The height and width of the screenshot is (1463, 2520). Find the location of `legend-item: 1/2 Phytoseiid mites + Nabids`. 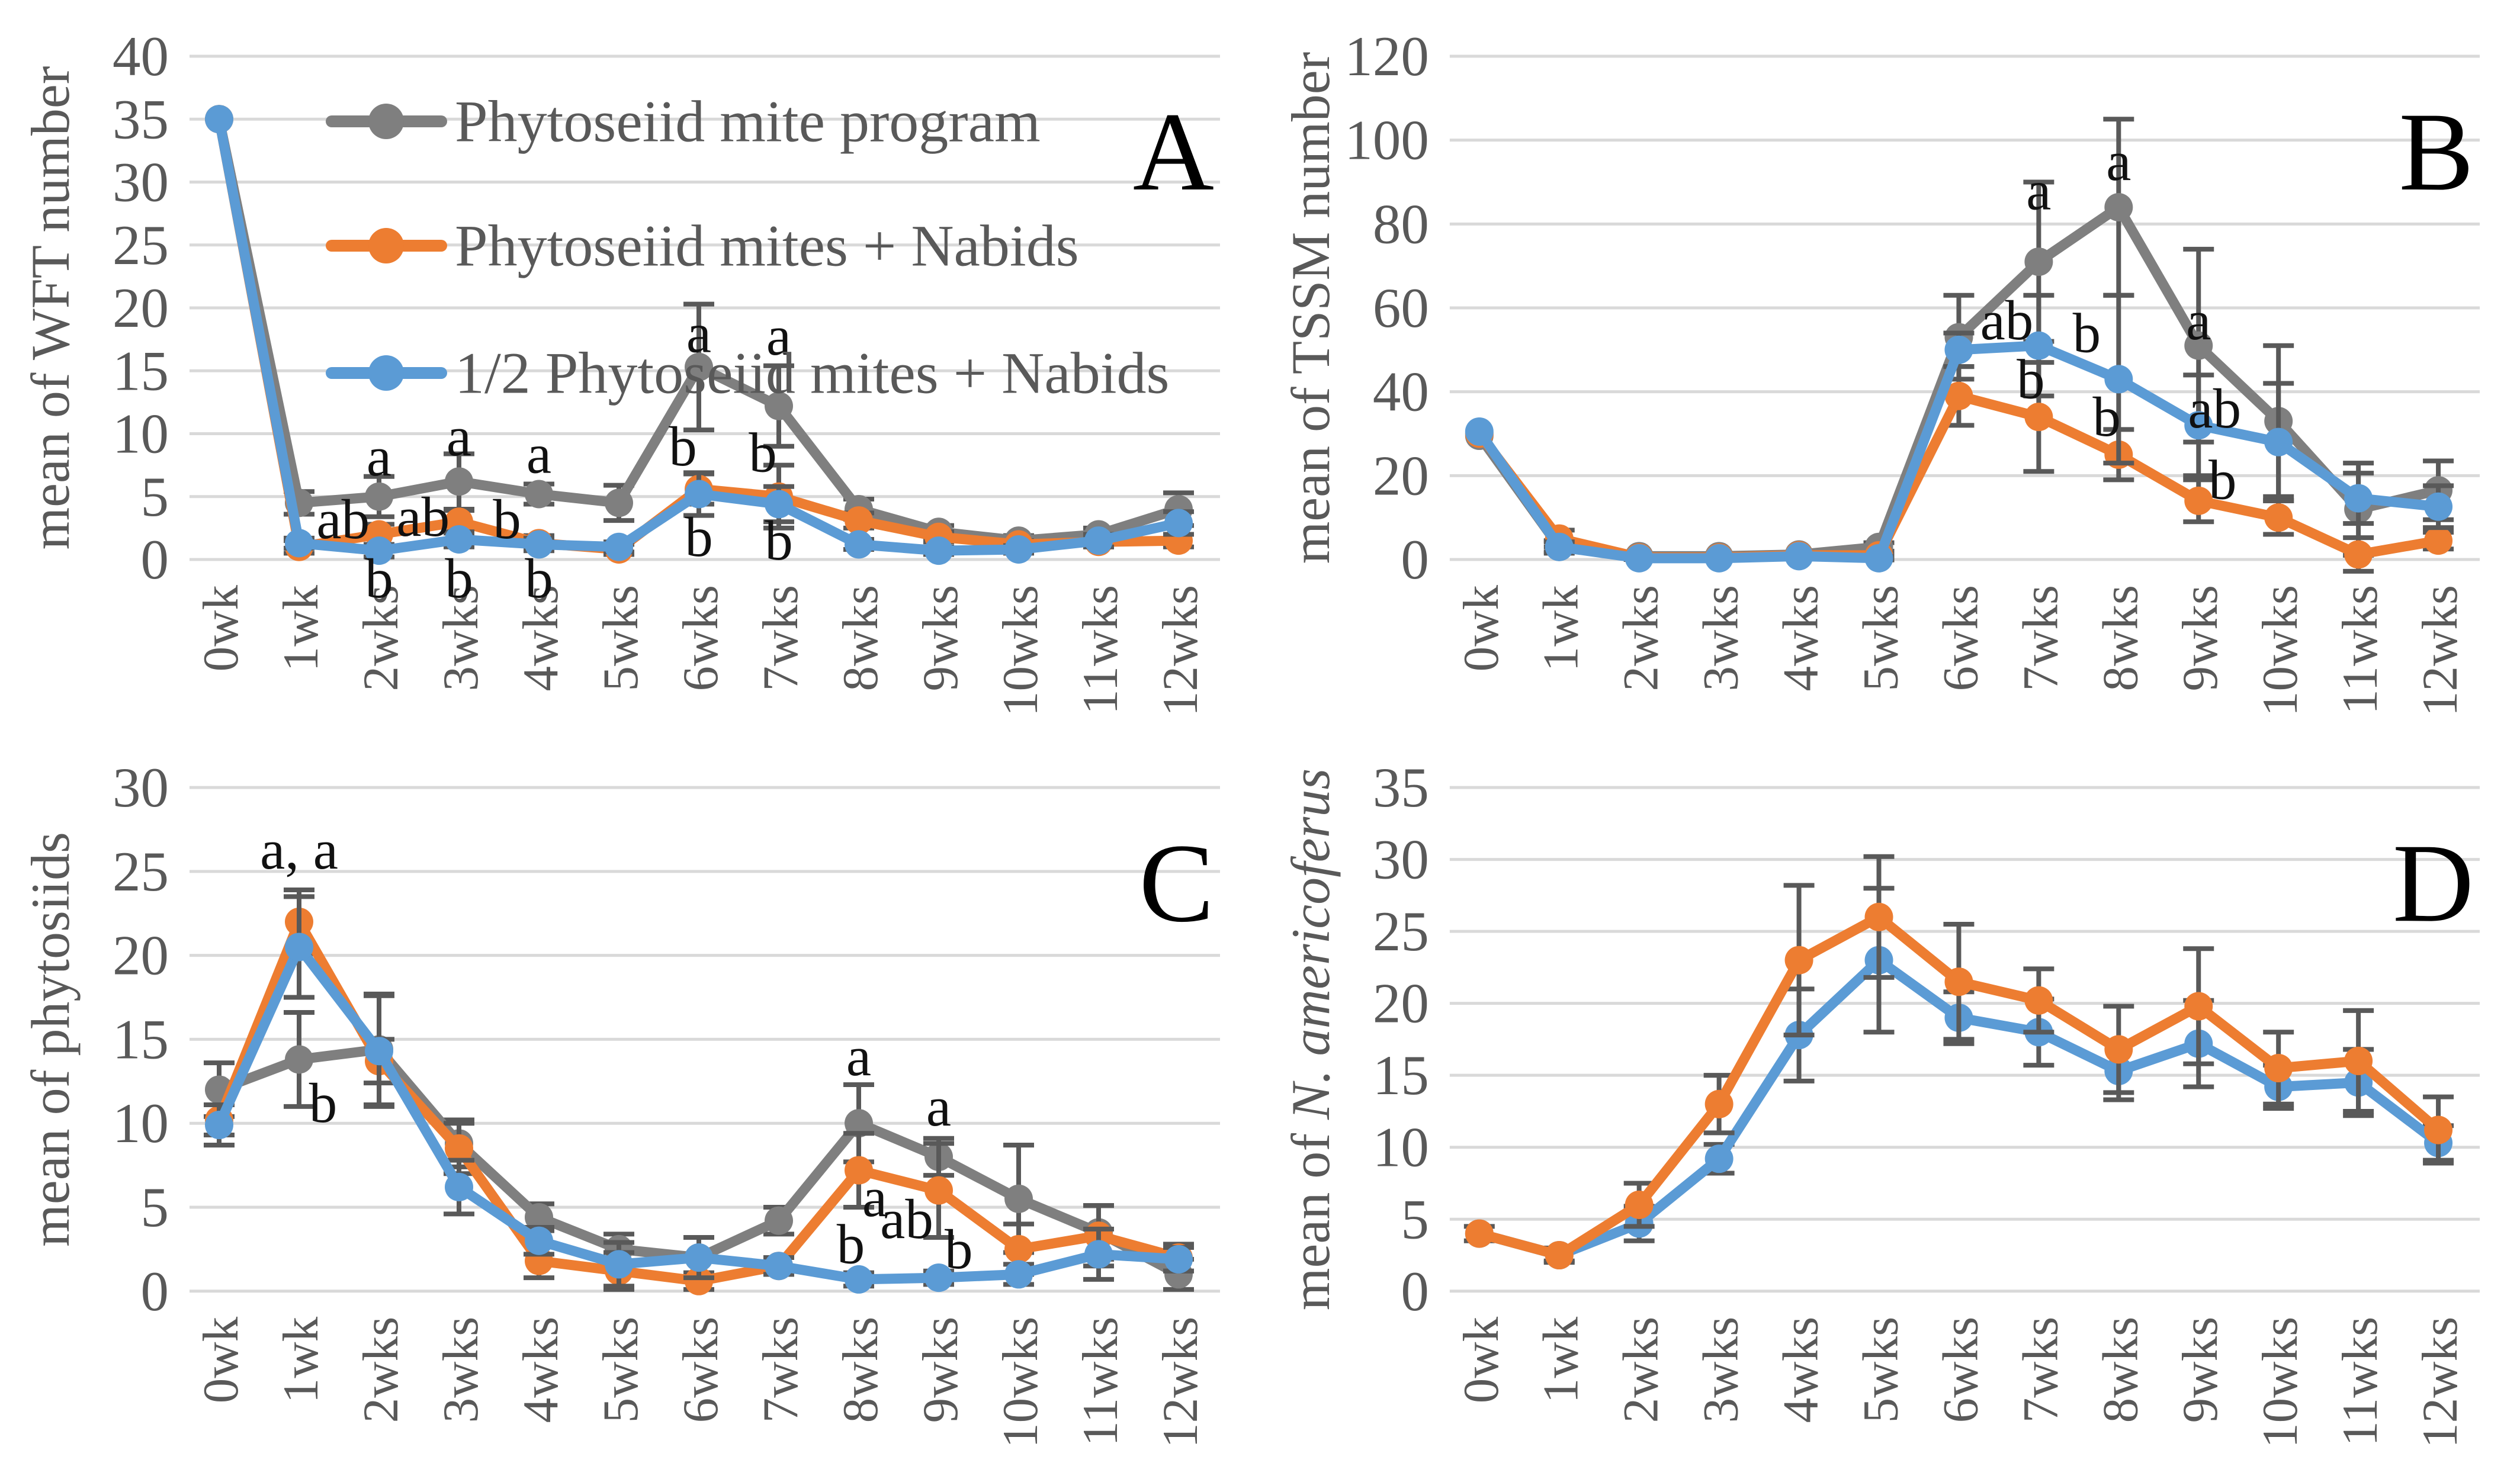

legend-item: 1/2 Phytoseiid mites + Nabids is located at coordinates (747, 373).